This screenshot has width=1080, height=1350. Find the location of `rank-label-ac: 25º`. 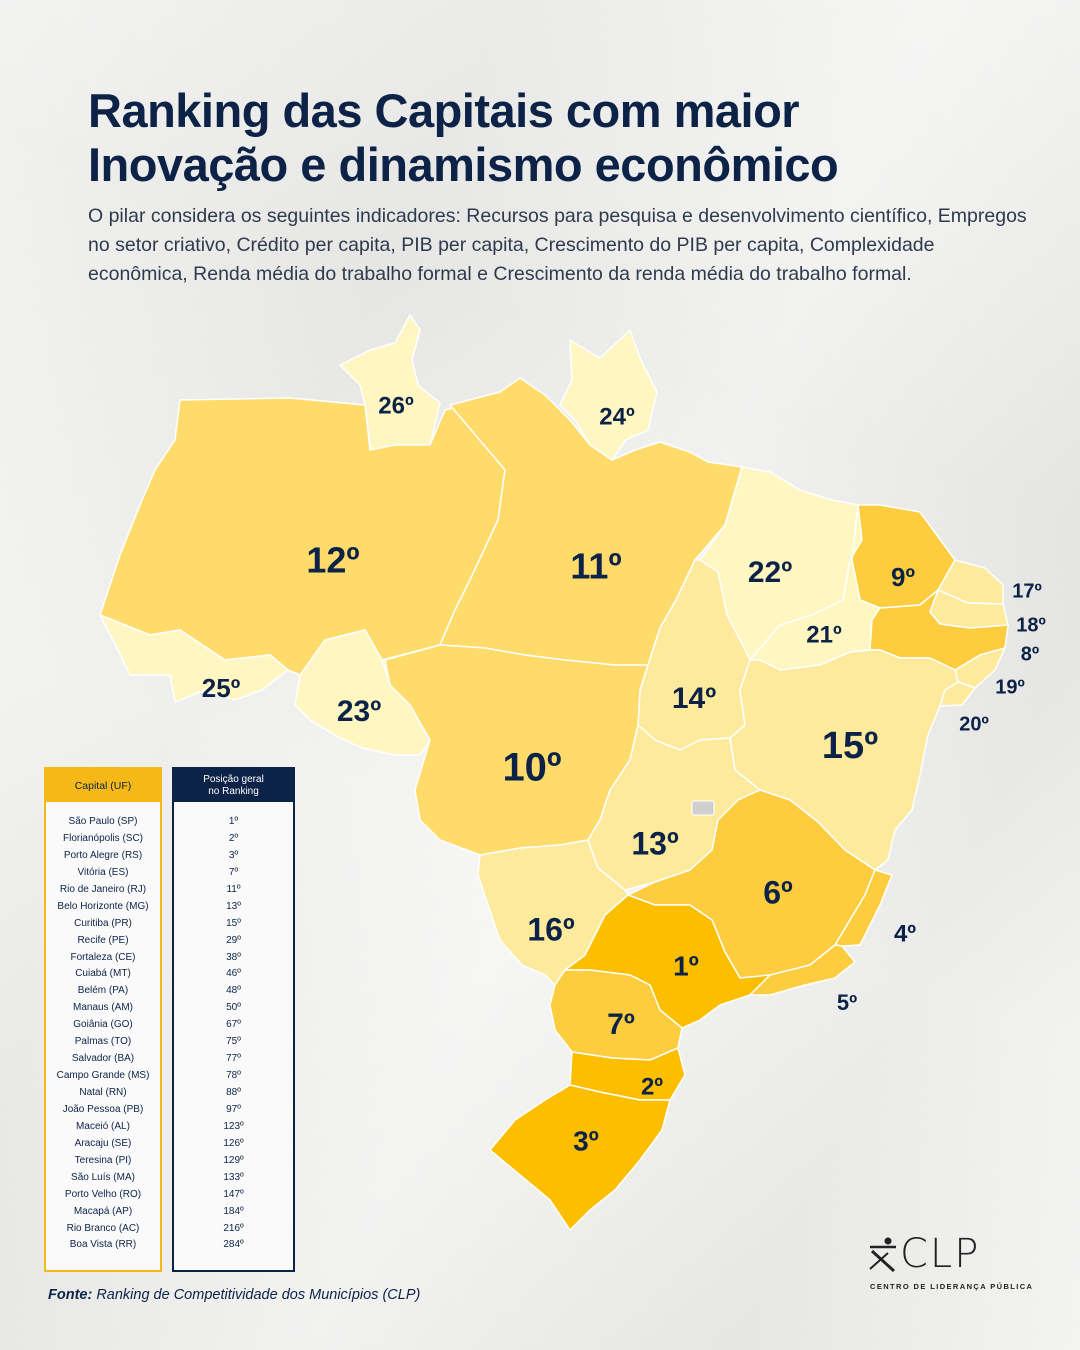

rank-label-ac: 25º is located at coordinates (221, 688).